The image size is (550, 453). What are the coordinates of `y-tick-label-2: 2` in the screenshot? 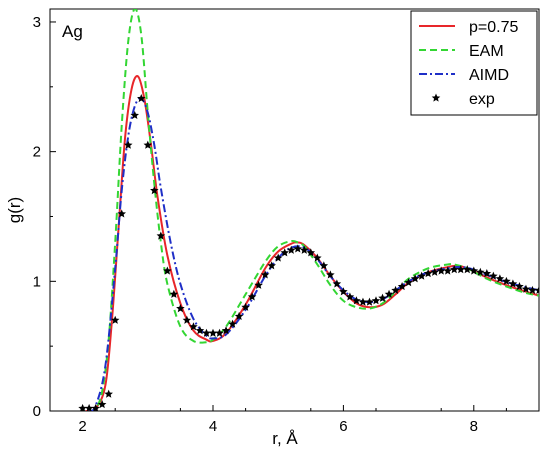 It's located at (37, 152).